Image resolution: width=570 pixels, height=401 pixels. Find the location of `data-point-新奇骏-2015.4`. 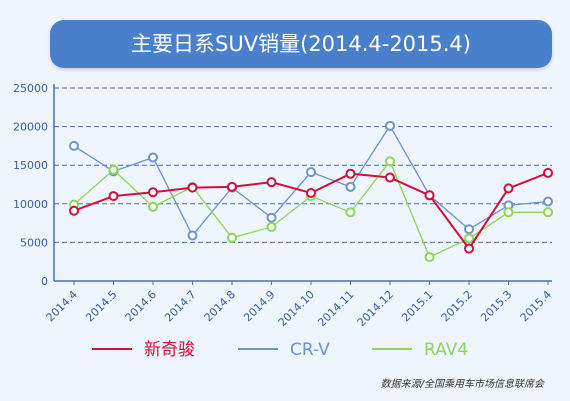

data-point-新奇骏-2015.4 is located at coordinates (548, 172).